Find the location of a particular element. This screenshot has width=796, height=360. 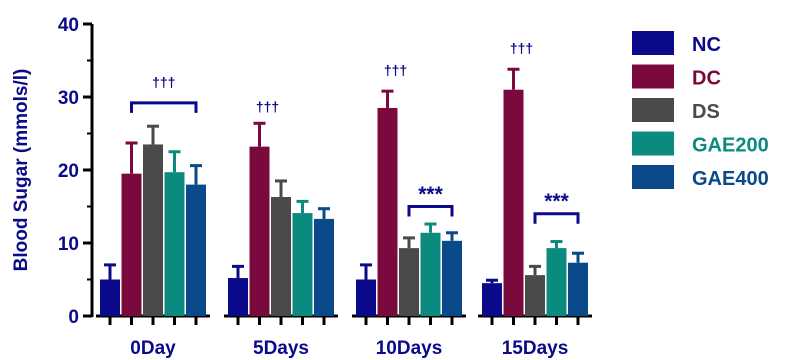

legend: NC DC DS GAE200 GAE400 is located at coordinates (700, 110).